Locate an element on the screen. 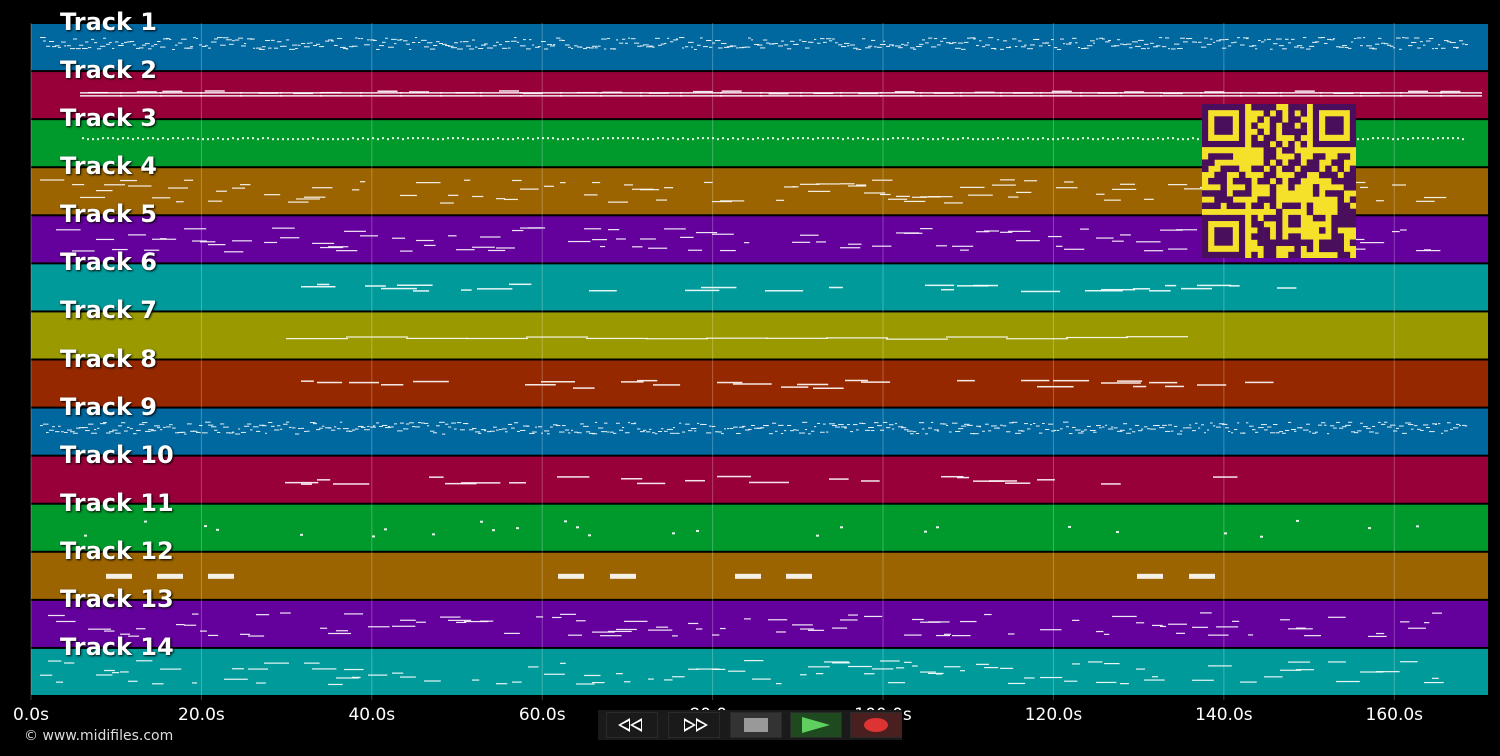  stop-icon is located at coordinates (756, 725).